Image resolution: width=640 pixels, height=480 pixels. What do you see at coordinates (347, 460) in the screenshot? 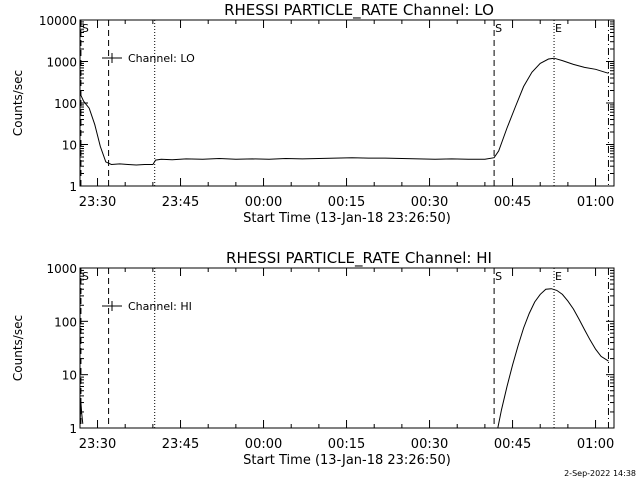
I see `x-axis-label-1: Start Time (13-Jan-18 23:26:50)` at bounding box center [347, 460].